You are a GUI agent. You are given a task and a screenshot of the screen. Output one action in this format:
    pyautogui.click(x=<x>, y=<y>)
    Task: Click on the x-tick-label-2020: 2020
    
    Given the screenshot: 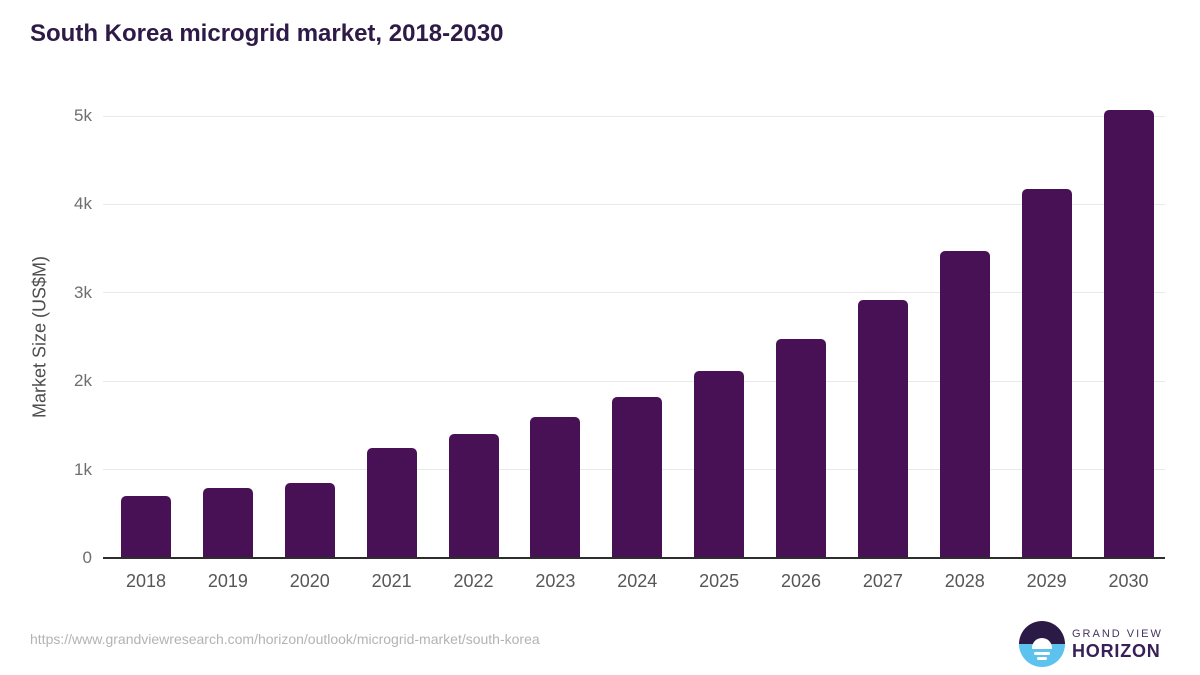 What is the action you would take?
    pyautogui.click(x=309, y=581)
    